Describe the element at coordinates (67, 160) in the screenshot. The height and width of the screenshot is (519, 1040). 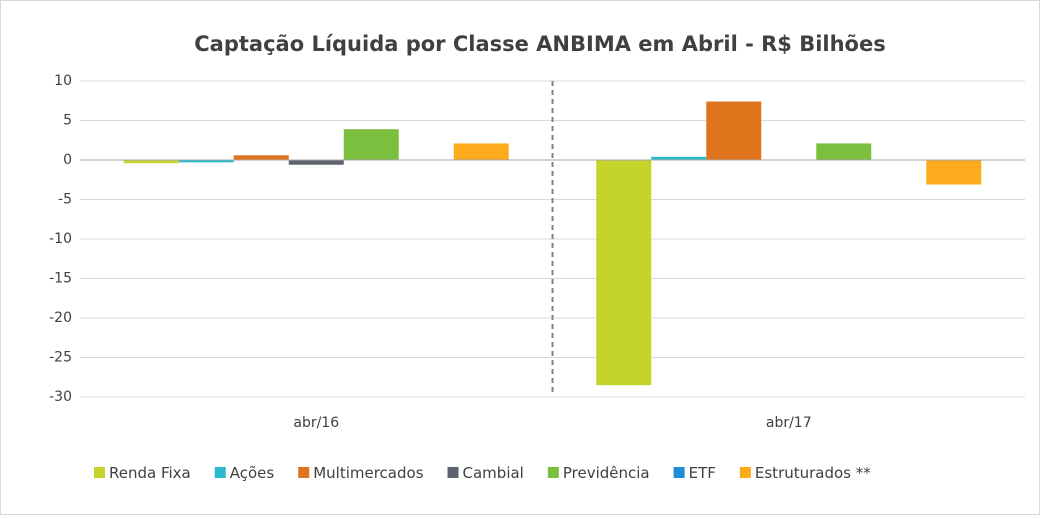
I see `y-tick-label: 0` at that location.